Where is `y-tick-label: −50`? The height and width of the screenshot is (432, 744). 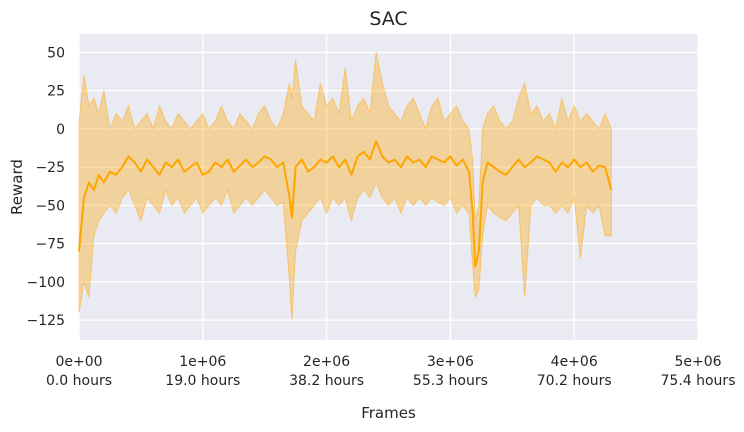
y-tick-label: −50 is located at coordinates (50, 206).